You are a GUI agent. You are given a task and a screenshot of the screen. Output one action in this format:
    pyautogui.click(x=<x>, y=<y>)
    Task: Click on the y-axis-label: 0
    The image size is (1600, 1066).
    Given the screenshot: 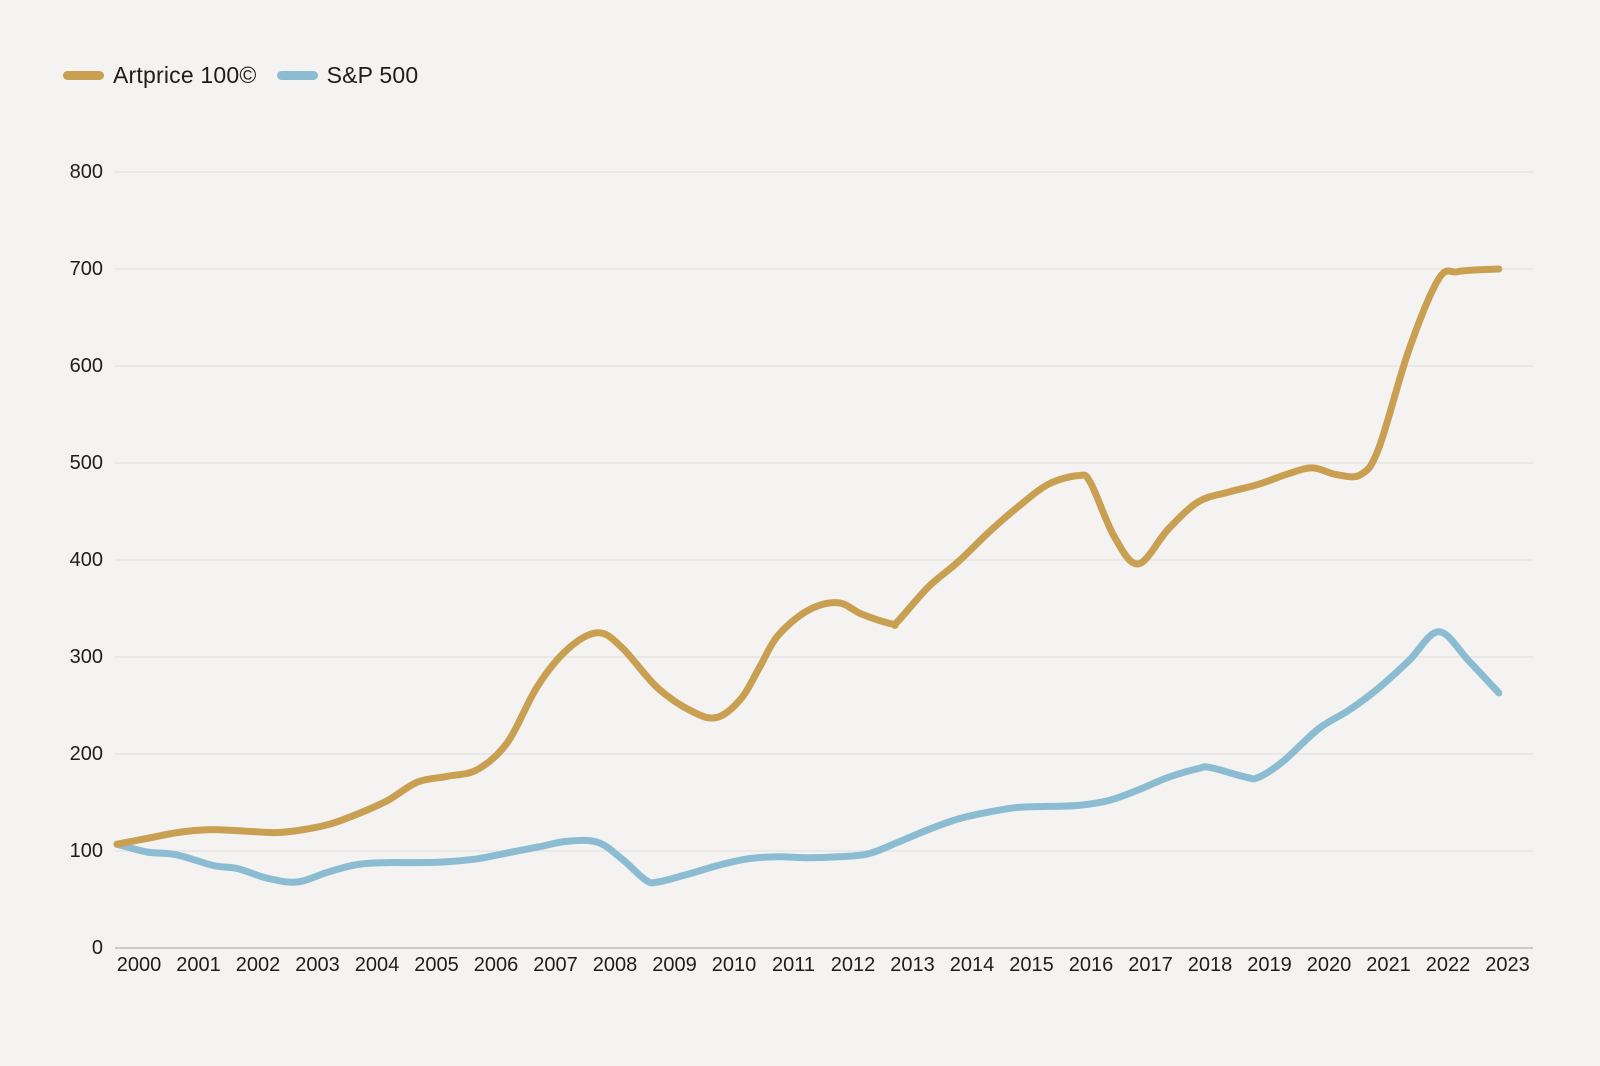 What is the action you would take?
    pyautogui.click(x=97, y=948)
    